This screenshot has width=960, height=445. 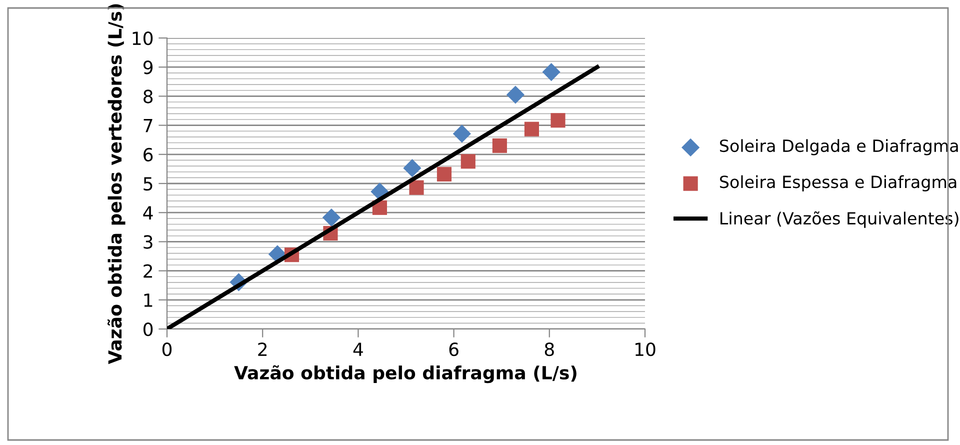 What do you see at coordinates (839, 147) in the screenshot?
I see `legend-label: Soleira Delgada e Diafragma` at bounding box center [839, 147].